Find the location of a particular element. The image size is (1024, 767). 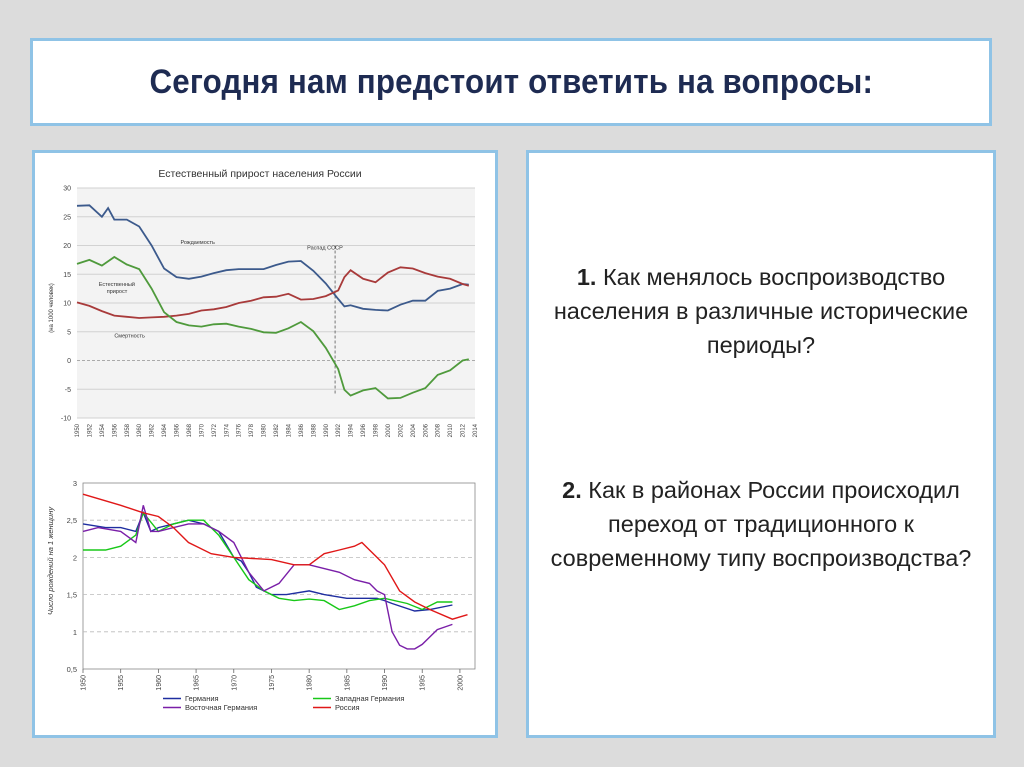

chart1-x-tick-label: 1950 is located at coordinates (78, 430).